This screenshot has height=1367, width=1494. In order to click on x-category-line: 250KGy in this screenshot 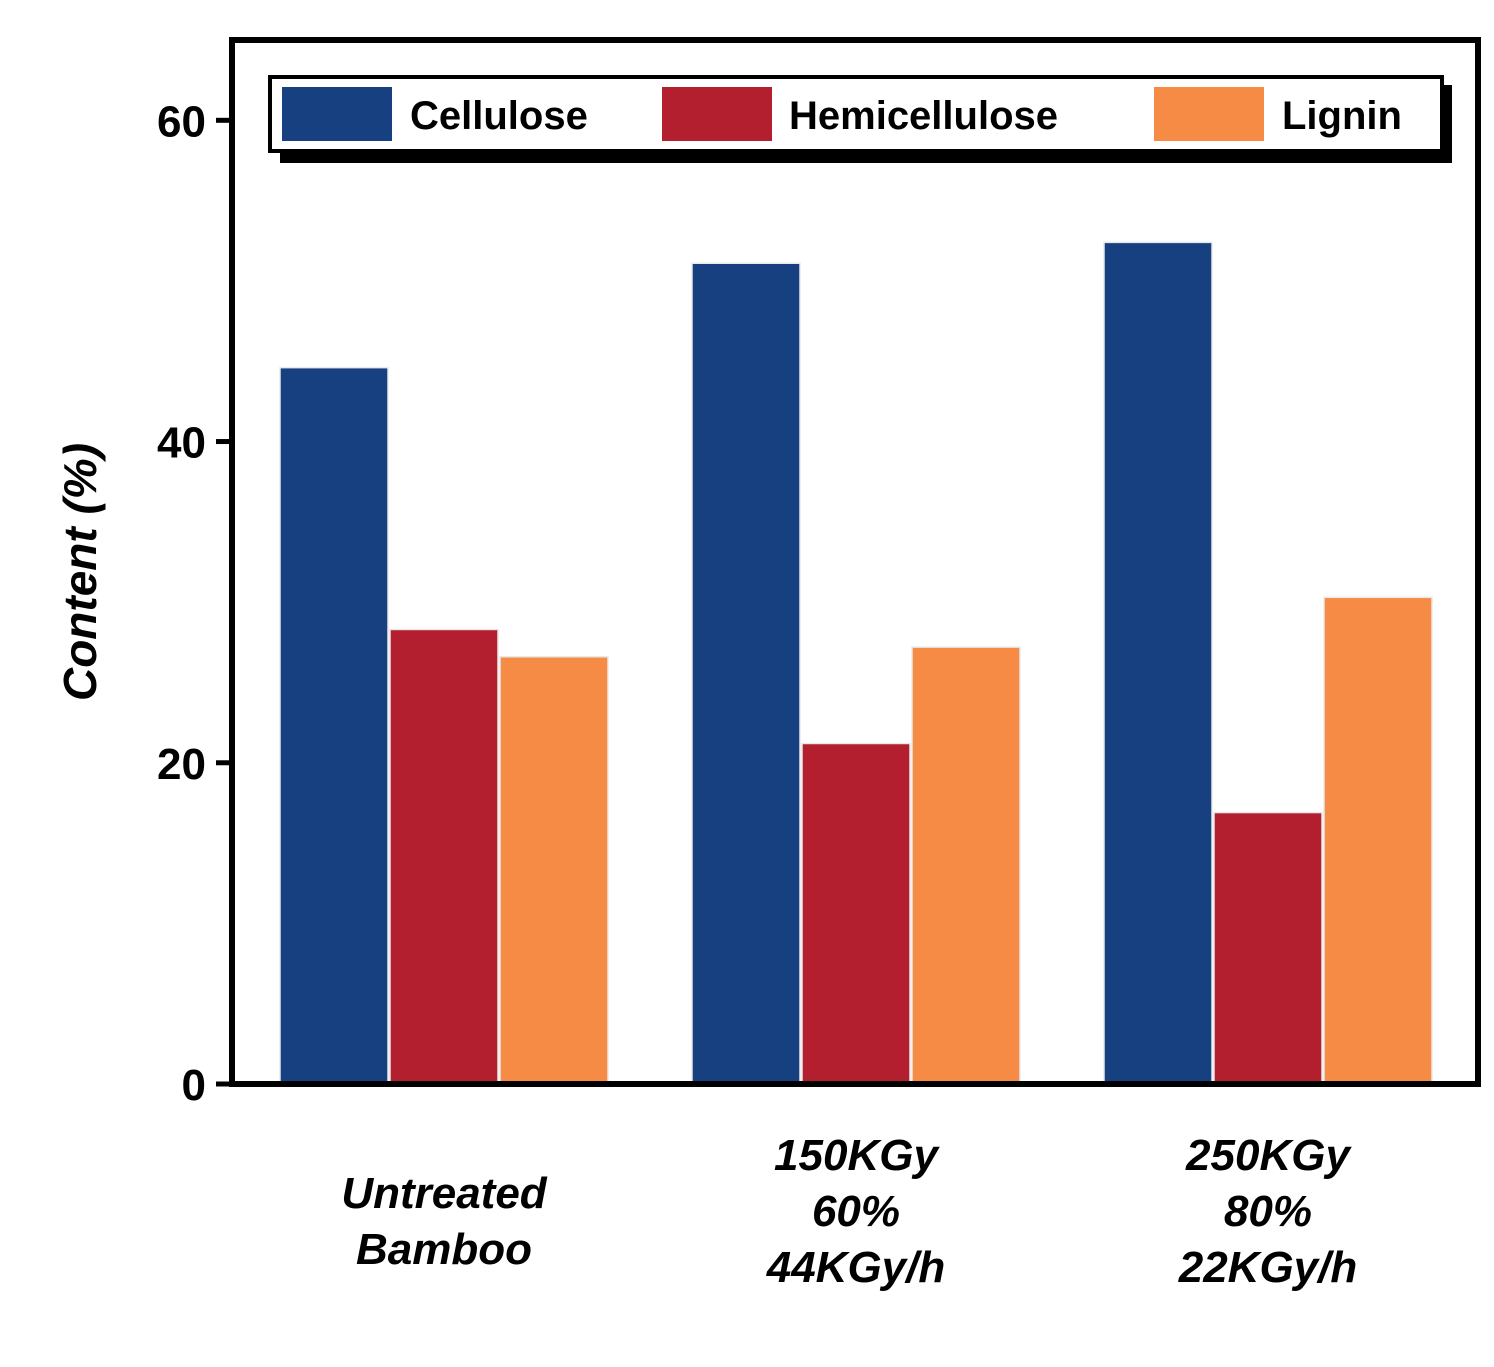, I will do `click(1268, 1155)`.